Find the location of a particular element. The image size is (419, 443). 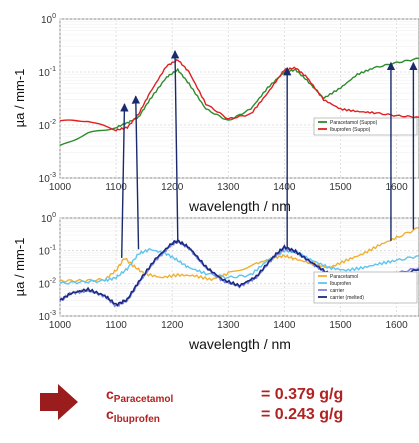

result-arrow-icon is located at coordinates (59, 402).